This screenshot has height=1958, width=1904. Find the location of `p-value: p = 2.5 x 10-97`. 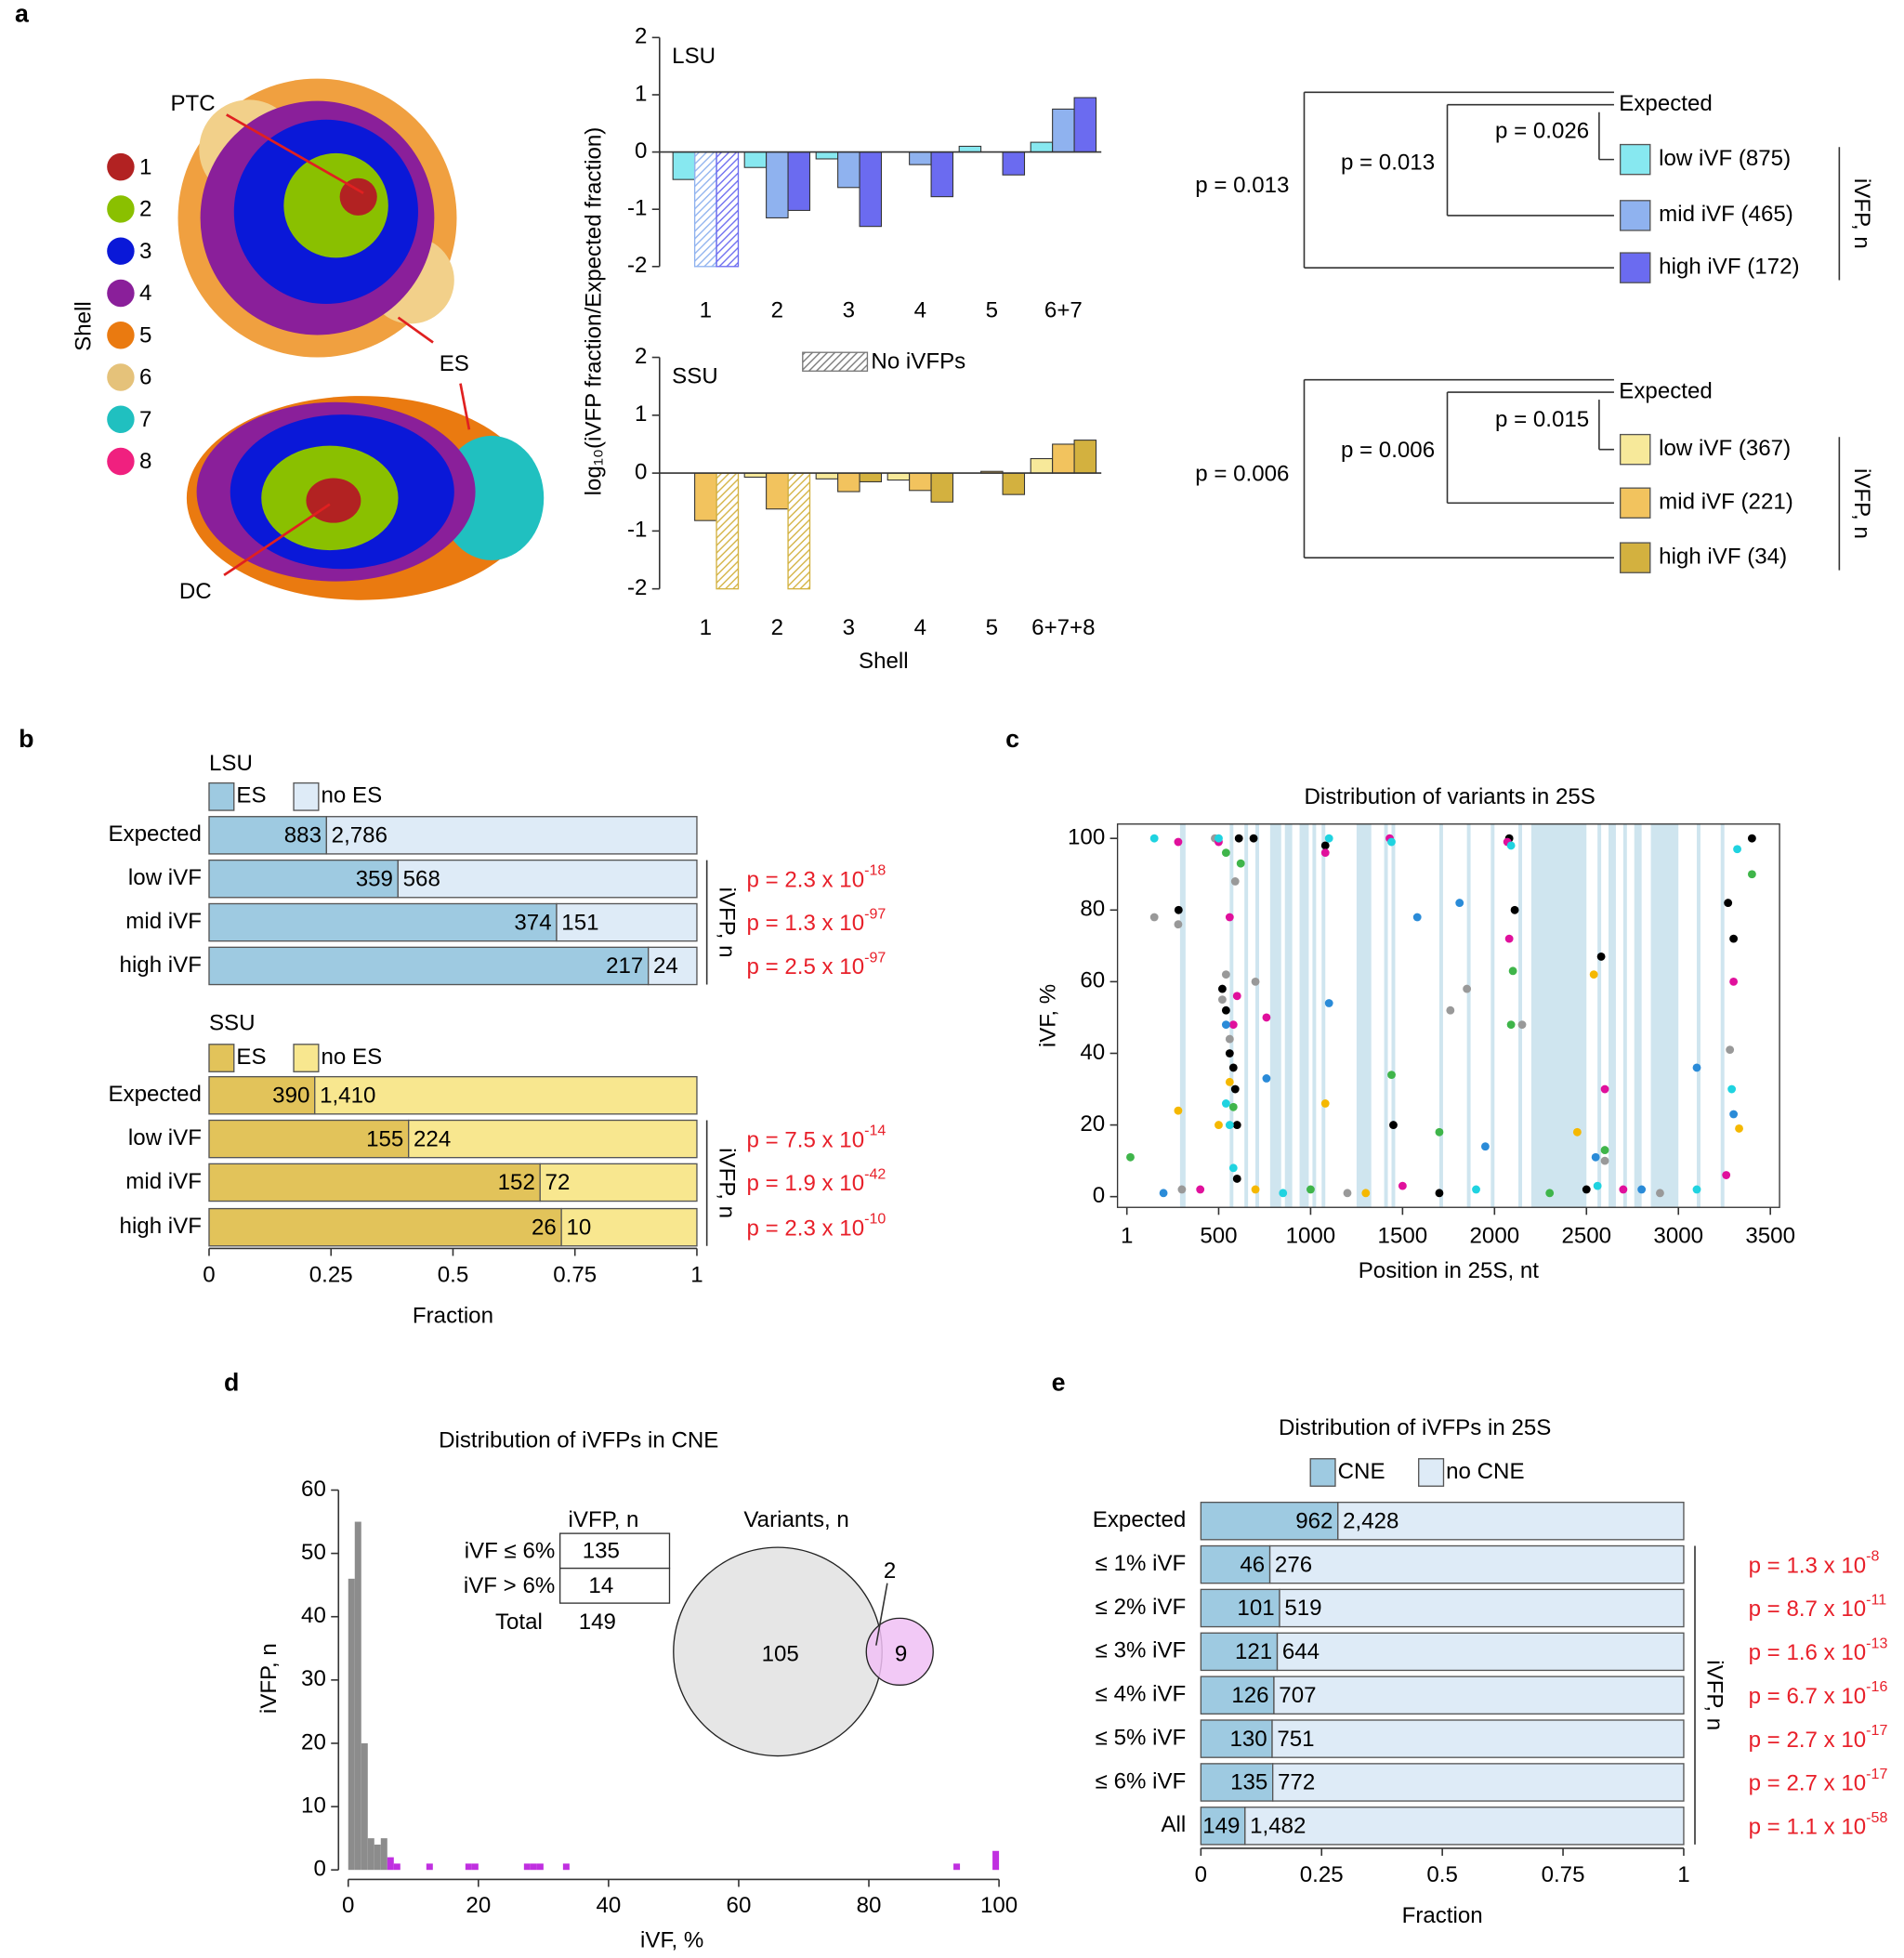

p-value: p = 2.5 x 10-97 is located at coordinates (816, 965).